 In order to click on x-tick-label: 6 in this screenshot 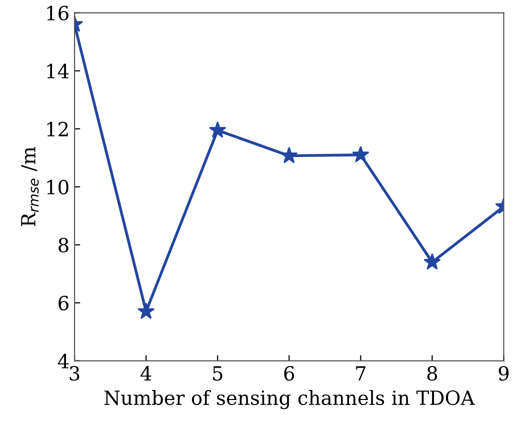, I will do `click(289, 373)`.